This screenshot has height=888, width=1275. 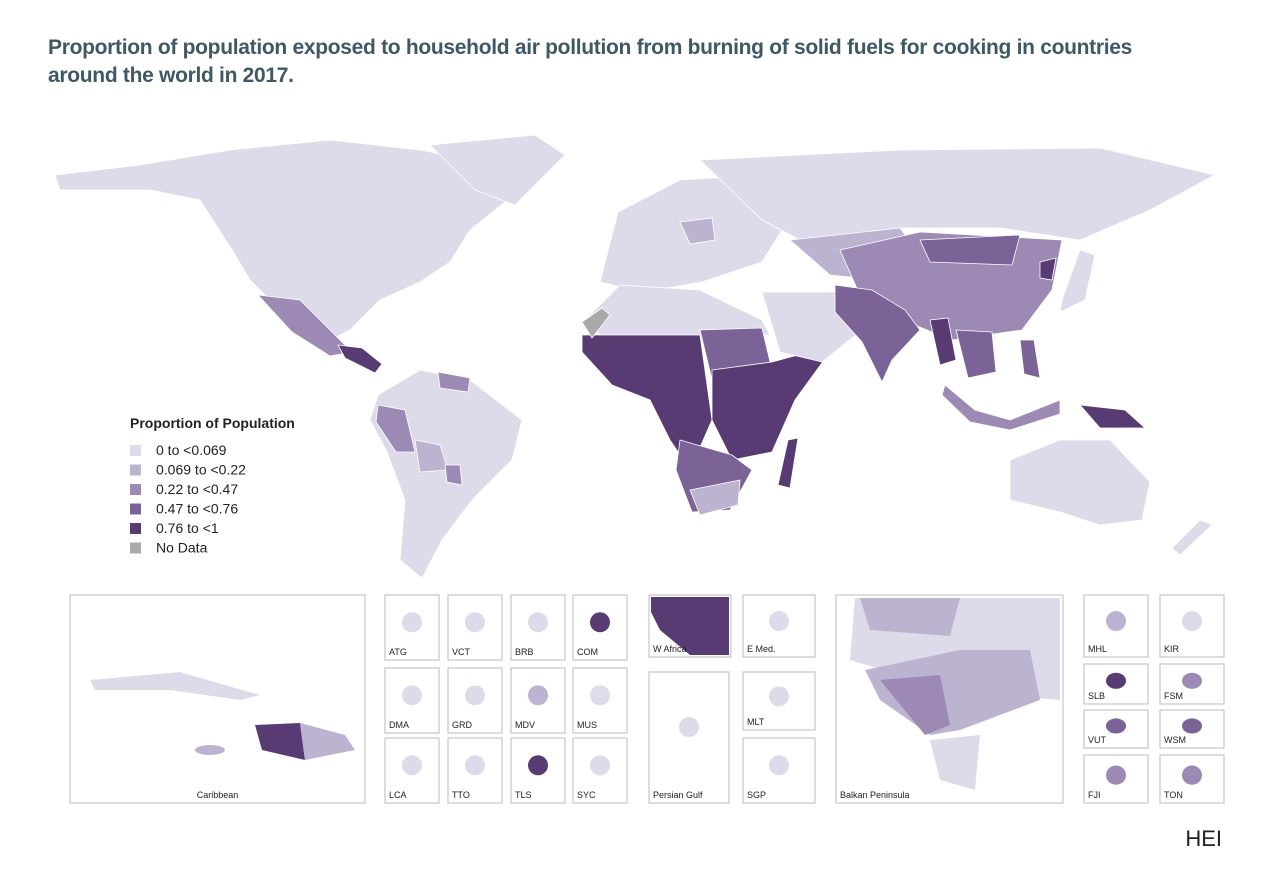 What do you see at coordinates (943, 341) in the screenshot?
I see `myanmar` at bounding box center [943, 341].